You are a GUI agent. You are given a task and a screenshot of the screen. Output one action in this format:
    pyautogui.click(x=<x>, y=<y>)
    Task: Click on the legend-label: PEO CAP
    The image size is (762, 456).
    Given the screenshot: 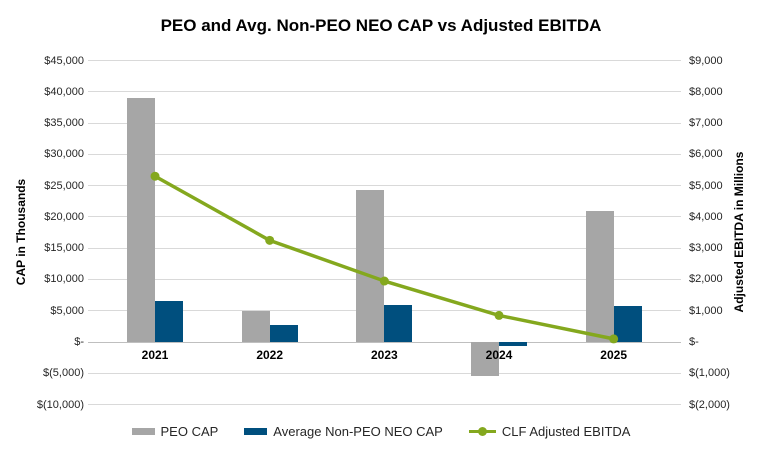 What is the action you would take?
    pyautogui.click(x=189, y=431)
    